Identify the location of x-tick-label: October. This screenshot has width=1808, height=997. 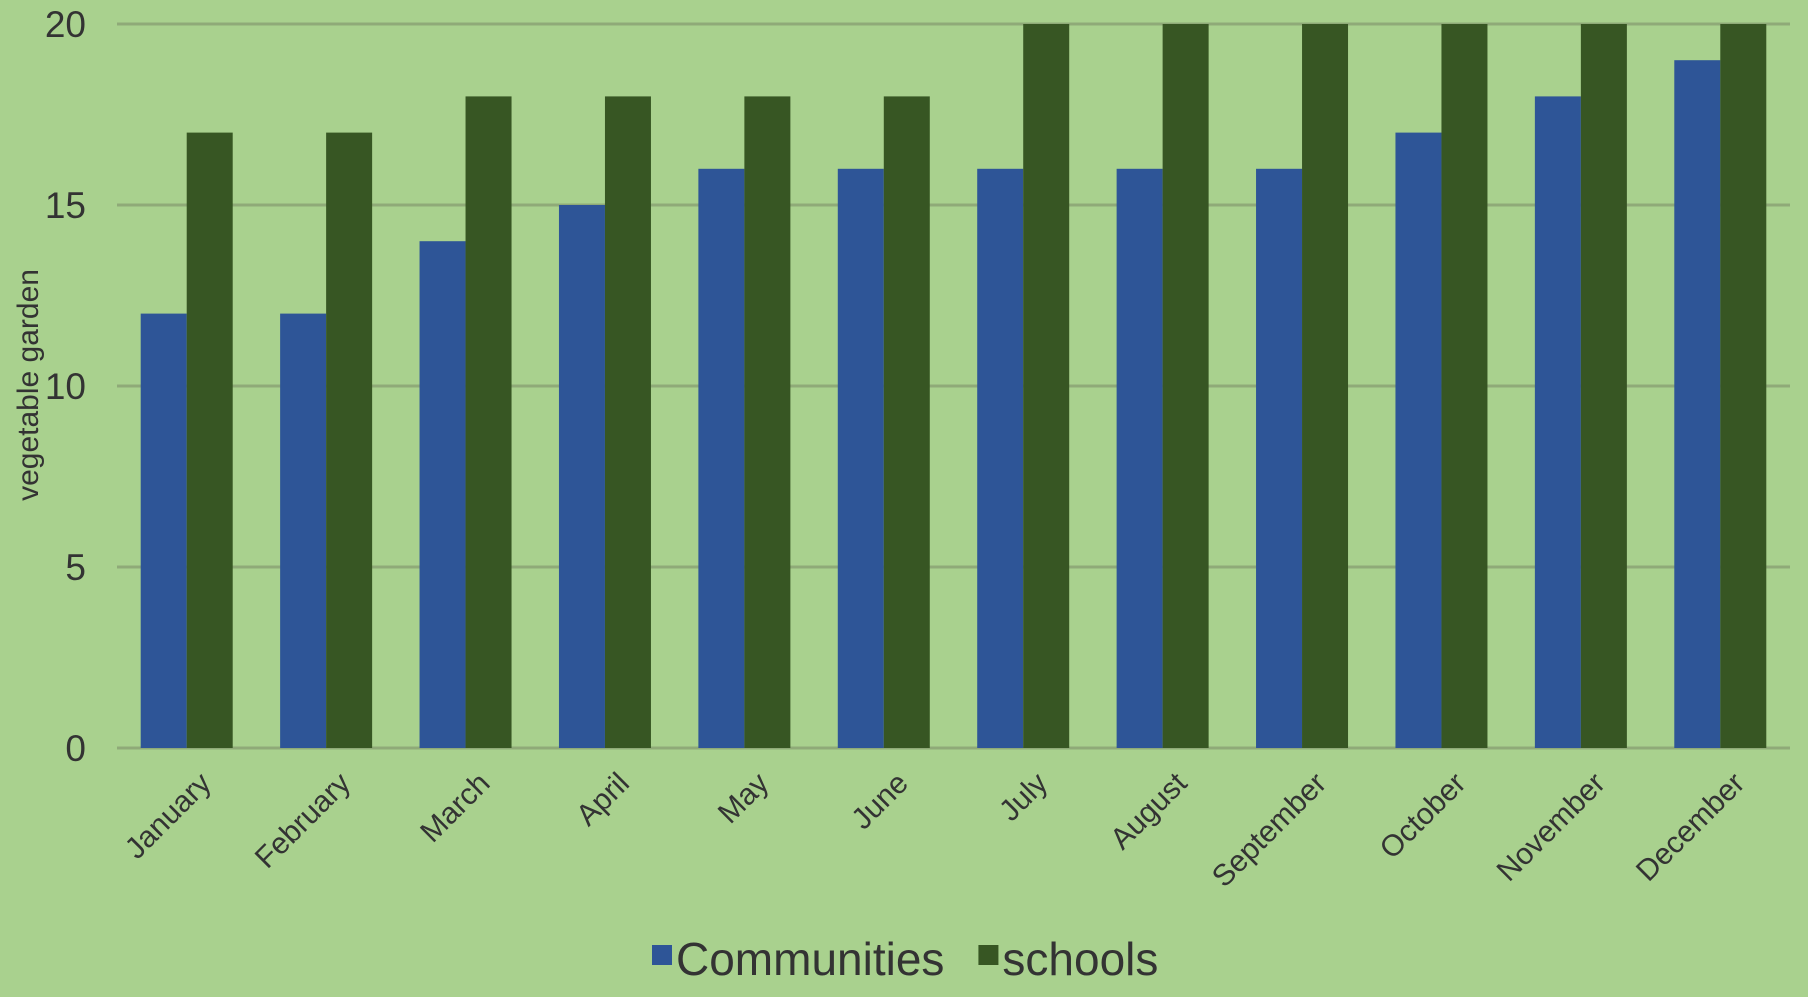
(1423, 816).